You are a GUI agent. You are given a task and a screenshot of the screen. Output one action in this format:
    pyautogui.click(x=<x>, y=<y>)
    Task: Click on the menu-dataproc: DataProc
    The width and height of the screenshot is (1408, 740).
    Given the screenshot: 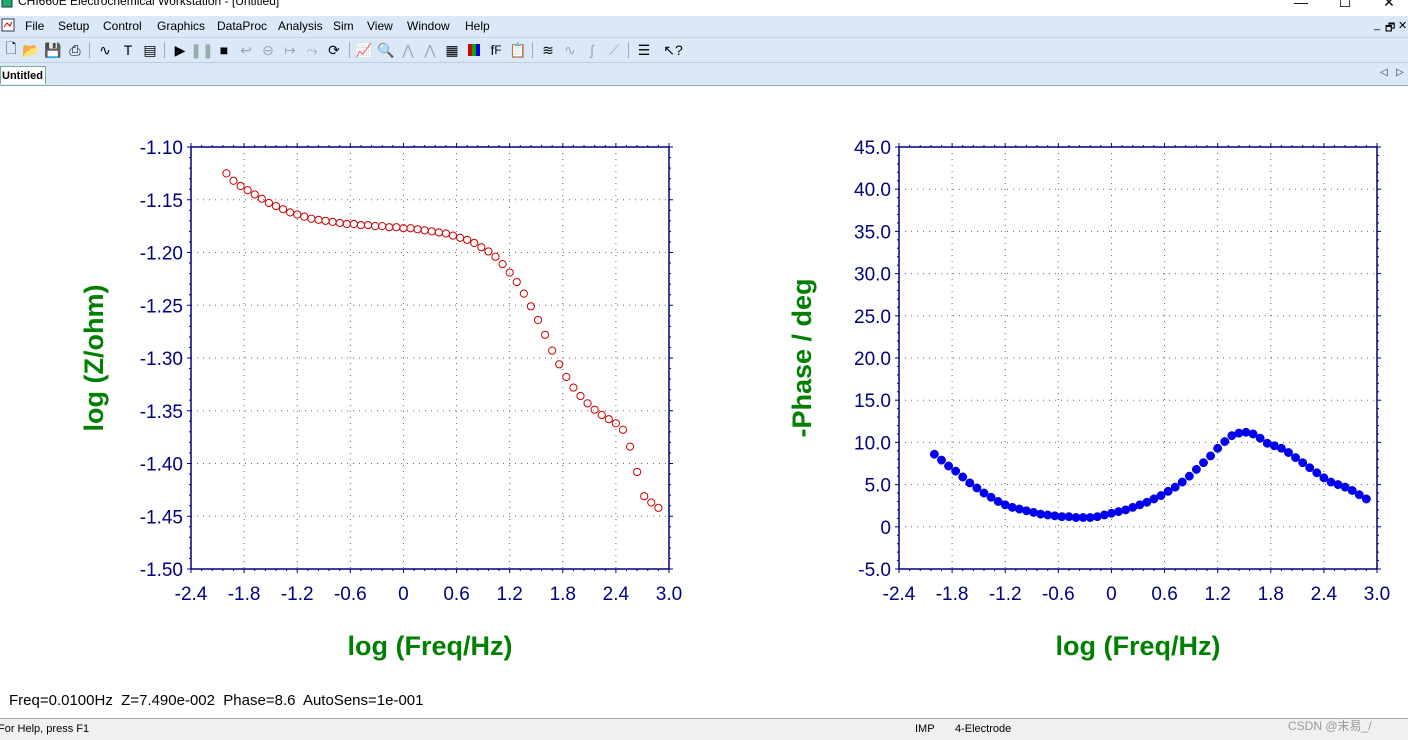 What is the action you would take?
    pyautogui.click(x=242, y=26)
    